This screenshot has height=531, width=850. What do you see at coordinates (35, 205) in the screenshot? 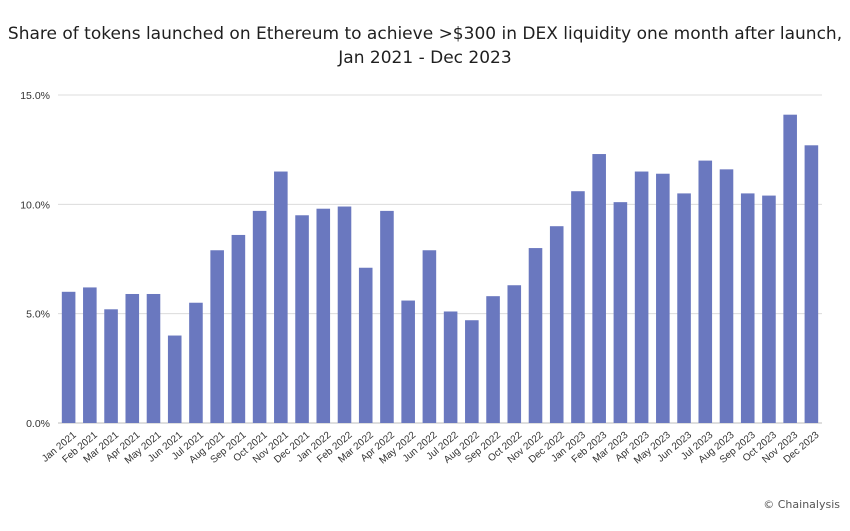
I see `y-tick-label: 10.0%` at bounding box center [35, 205].